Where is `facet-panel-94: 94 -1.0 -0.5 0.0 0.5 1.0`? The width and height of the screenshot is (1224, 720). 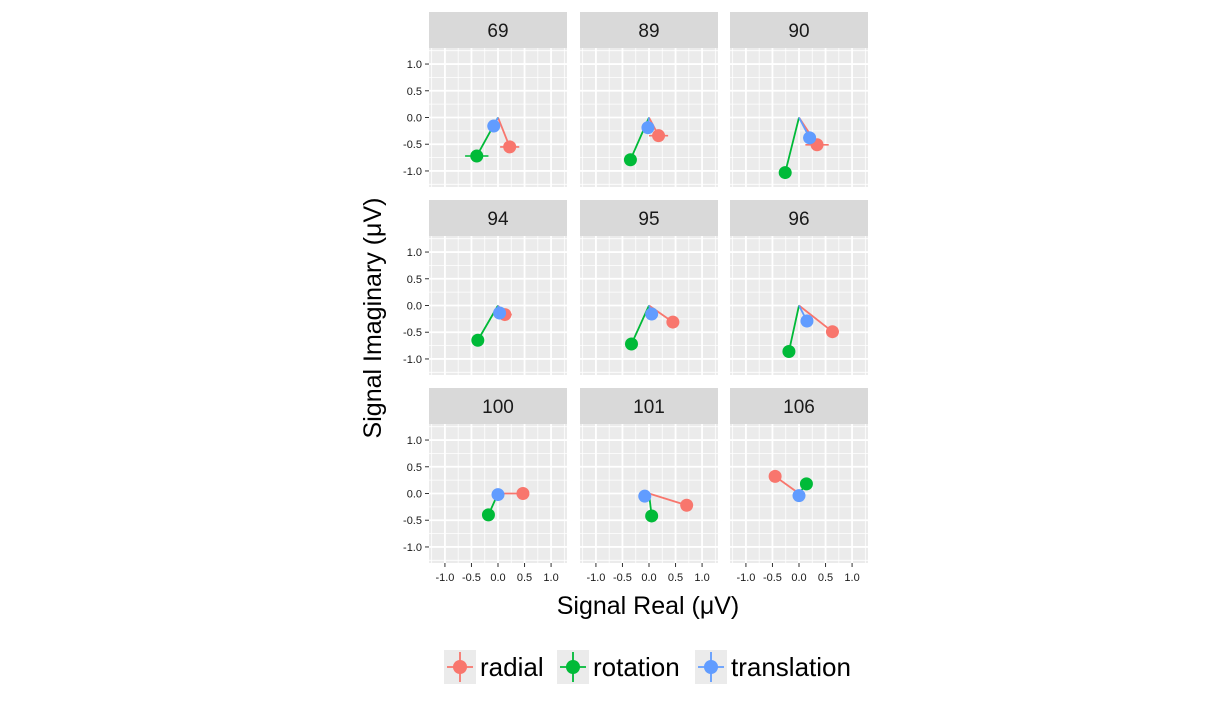 facet-panel-94: 94 -1.0 -0.5 0.0 0.5 1.0 is located at coordinates (485, 287).